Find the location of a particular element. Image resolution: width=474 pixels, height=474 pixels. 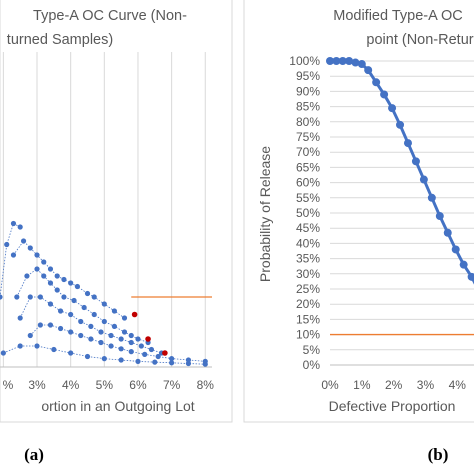

panel-b-x-tick-label: 4% is located at coordinates (458, 385).